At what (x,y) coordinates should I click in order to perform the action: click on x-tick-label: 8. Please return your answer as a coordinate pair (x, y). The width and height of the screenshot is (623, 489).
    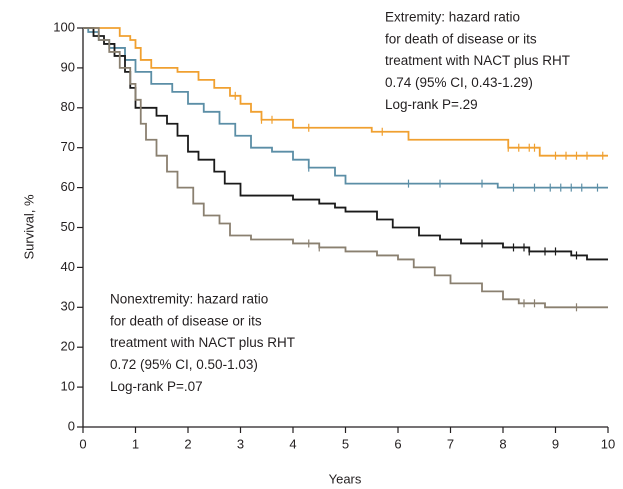
    Looking at the image, I should click on (502, 443).